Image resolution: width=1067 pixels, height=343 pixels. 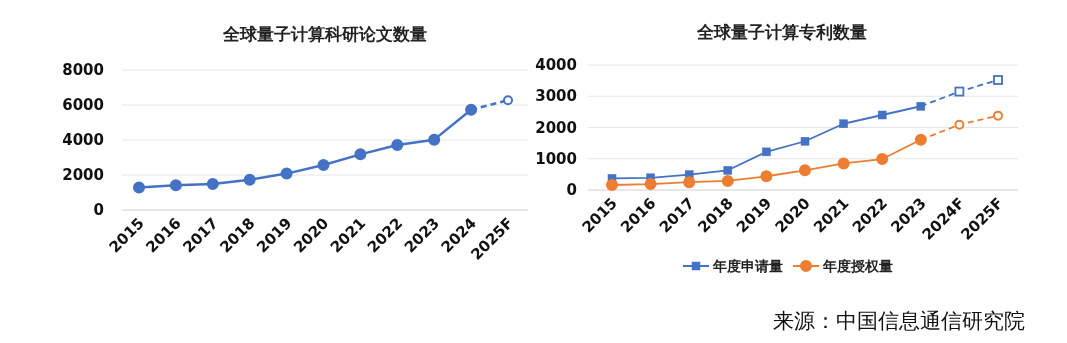 I want to click on chart-title: 全球量子计算专利数量, so click(x=781, y=32).